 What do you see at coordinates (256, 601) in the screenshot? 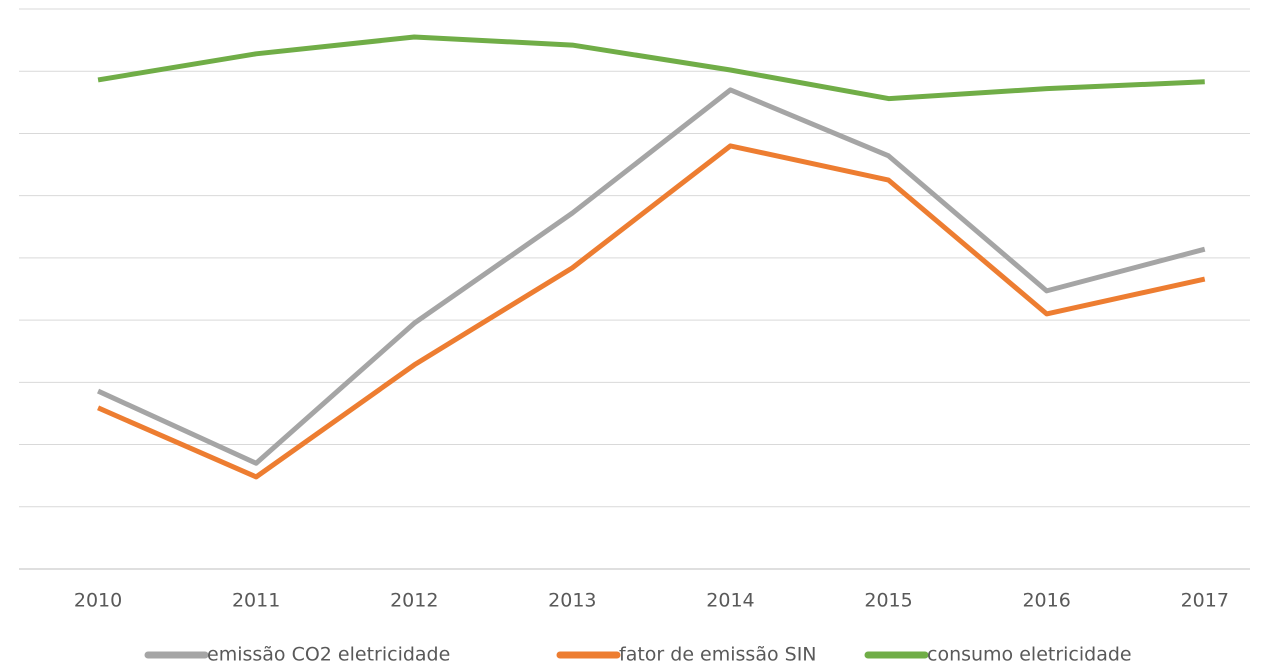
I see `x-tick-label: 2011` at bounding box center [256, 601].